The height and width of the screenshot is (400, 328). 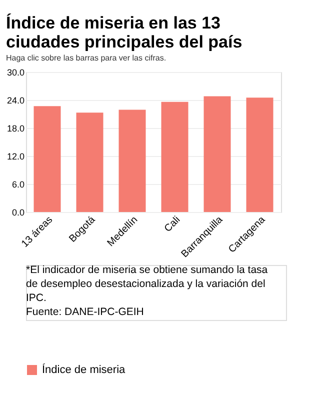 I want to click on legend-label: Índice de miseria, so click(x=84, y=369).